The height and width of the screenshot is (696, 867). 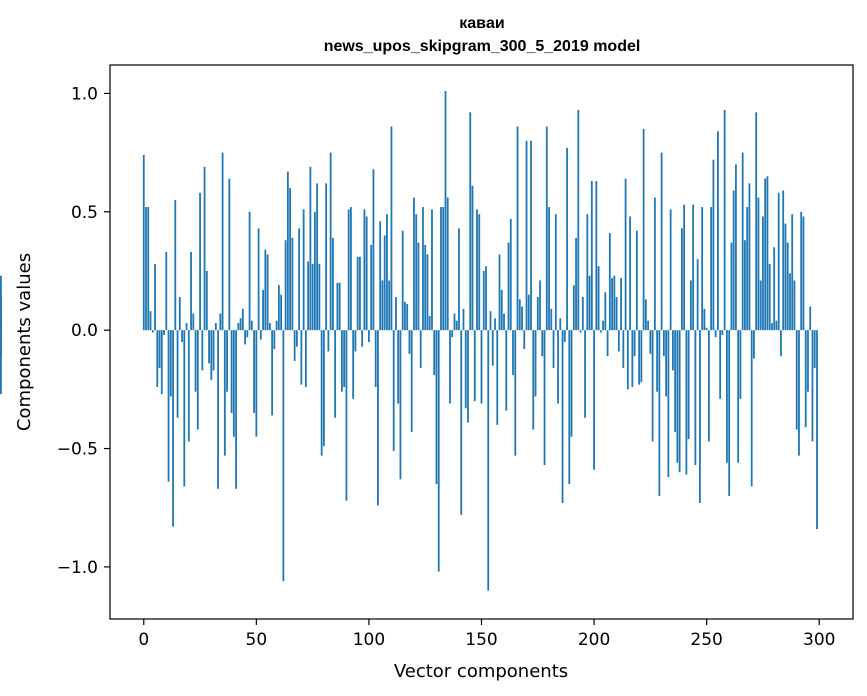 I want to click on x-tick-label: 200, so click(x=594, y=640).